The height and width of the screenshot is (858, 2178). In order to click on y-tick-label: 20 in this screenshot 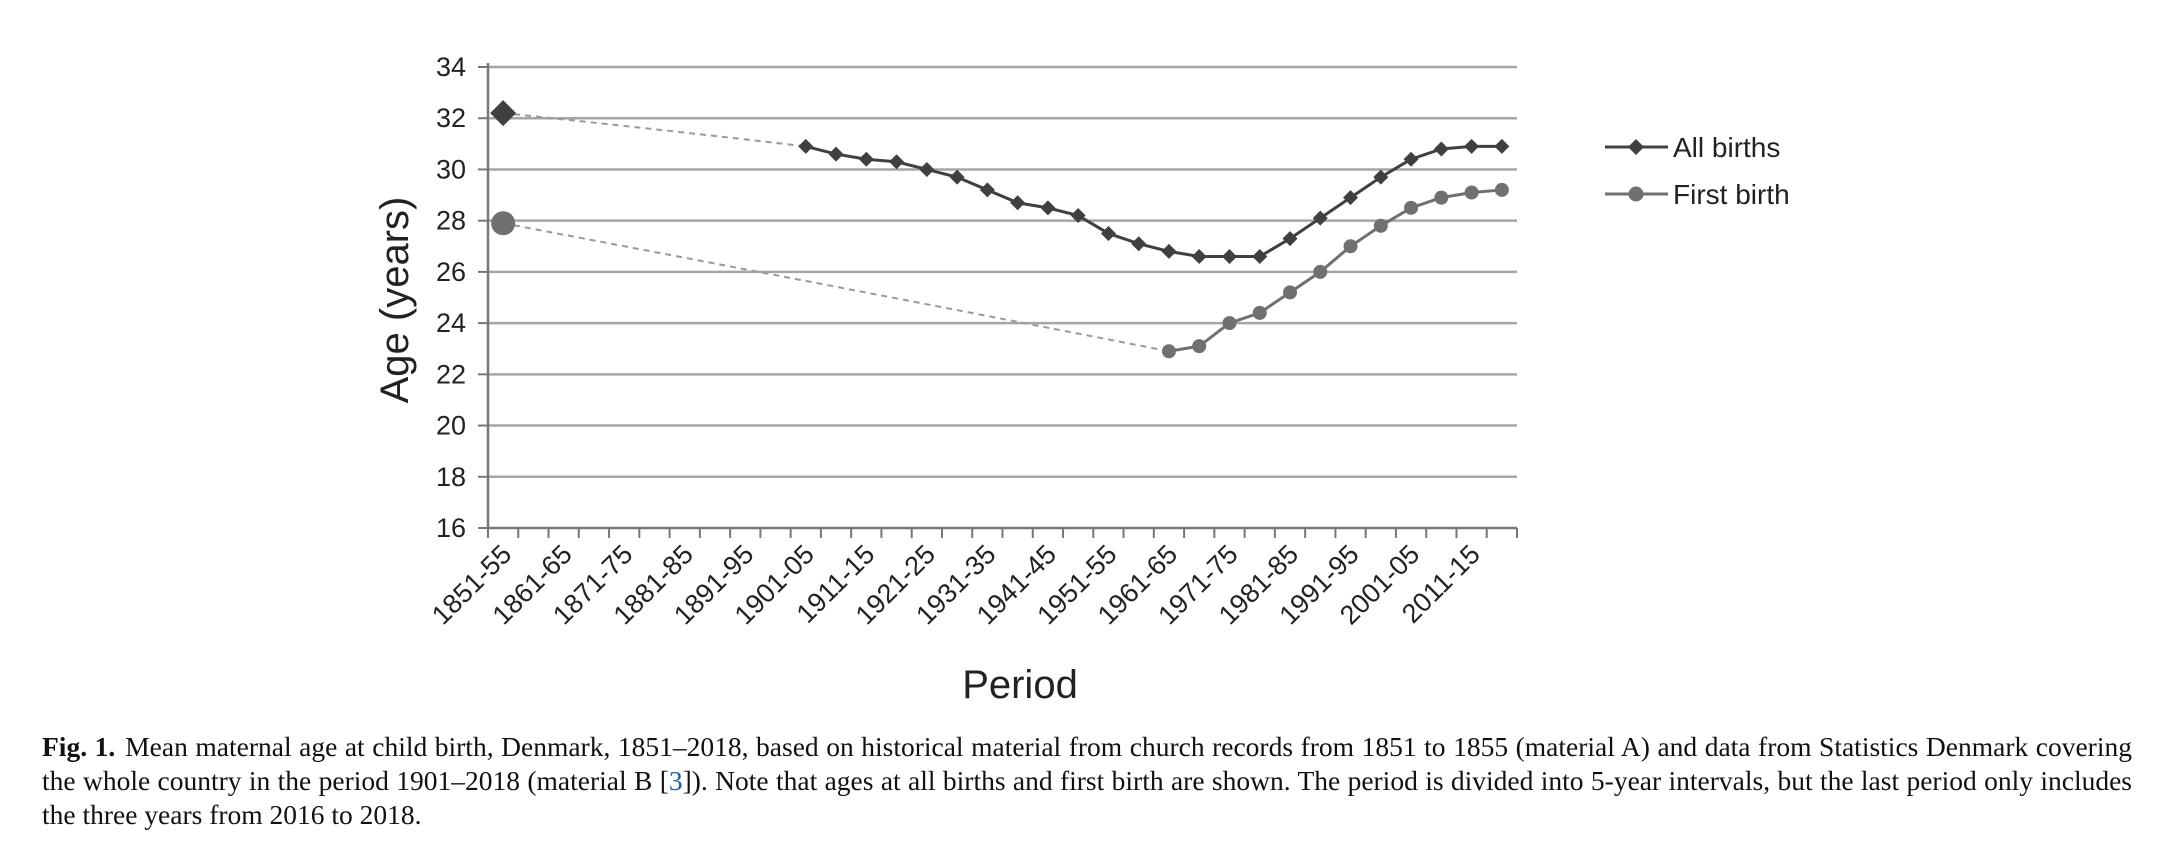, I will do `click(451, 426)`.